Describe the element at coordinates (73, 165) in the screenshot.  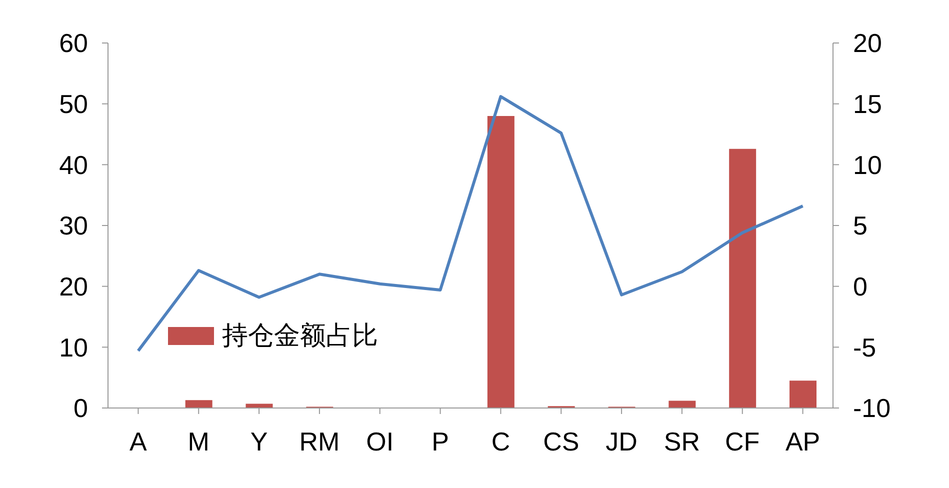
I see `y-tick-label: 40` at that location.